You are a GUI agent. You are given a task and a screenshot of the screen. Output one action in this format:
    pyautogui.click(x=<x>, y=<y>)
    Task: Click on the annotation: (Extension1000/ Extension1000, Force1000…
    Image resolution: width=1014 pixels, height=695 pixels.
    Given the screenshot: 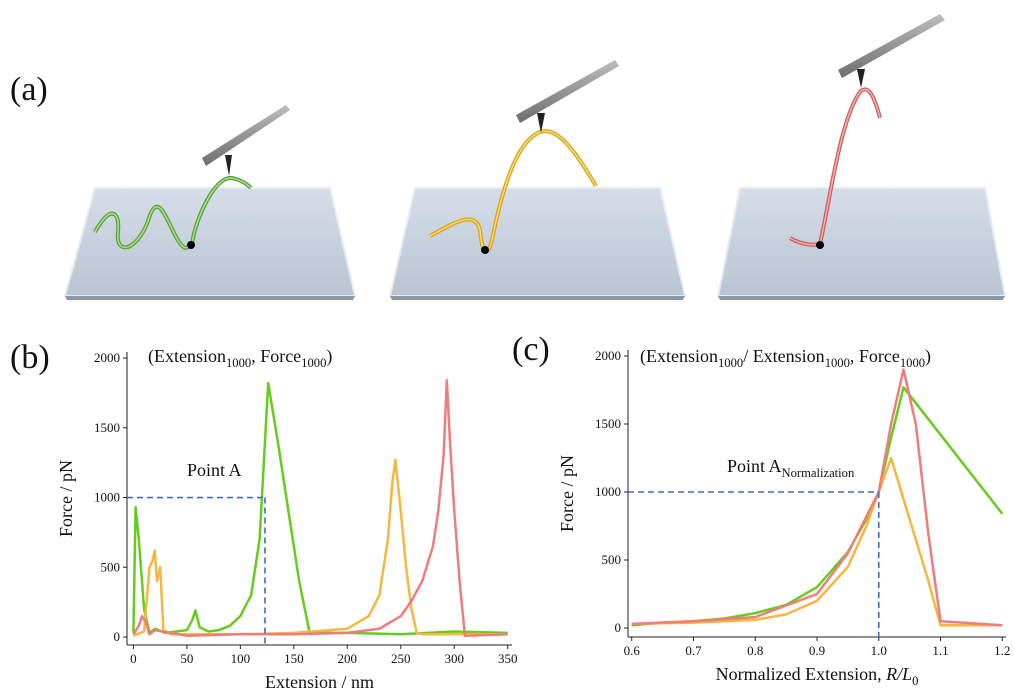 What is the action you would take?
    pyautogui.click(x=785, y=358)
    